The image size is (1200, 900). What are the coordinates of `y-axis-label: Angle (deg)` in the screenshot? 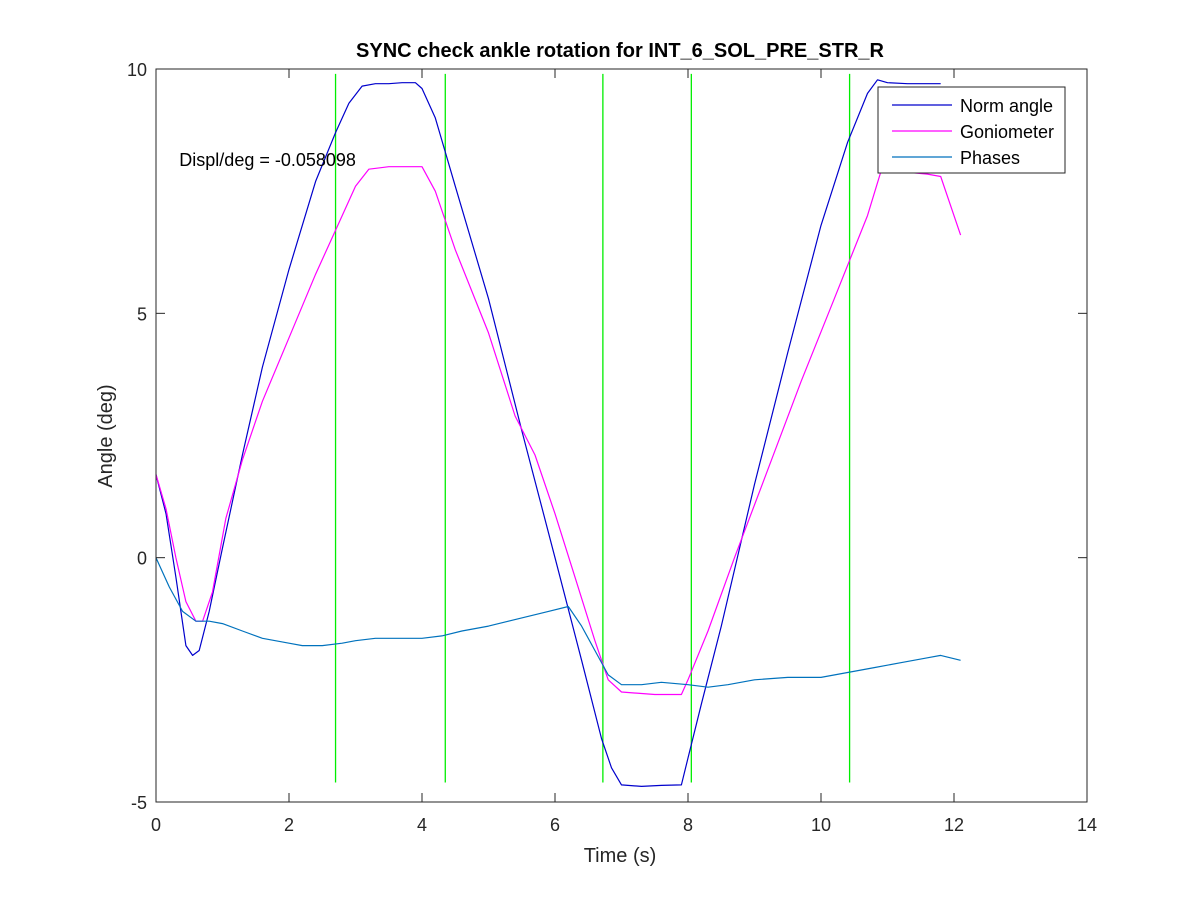 It's located at (106, 435).